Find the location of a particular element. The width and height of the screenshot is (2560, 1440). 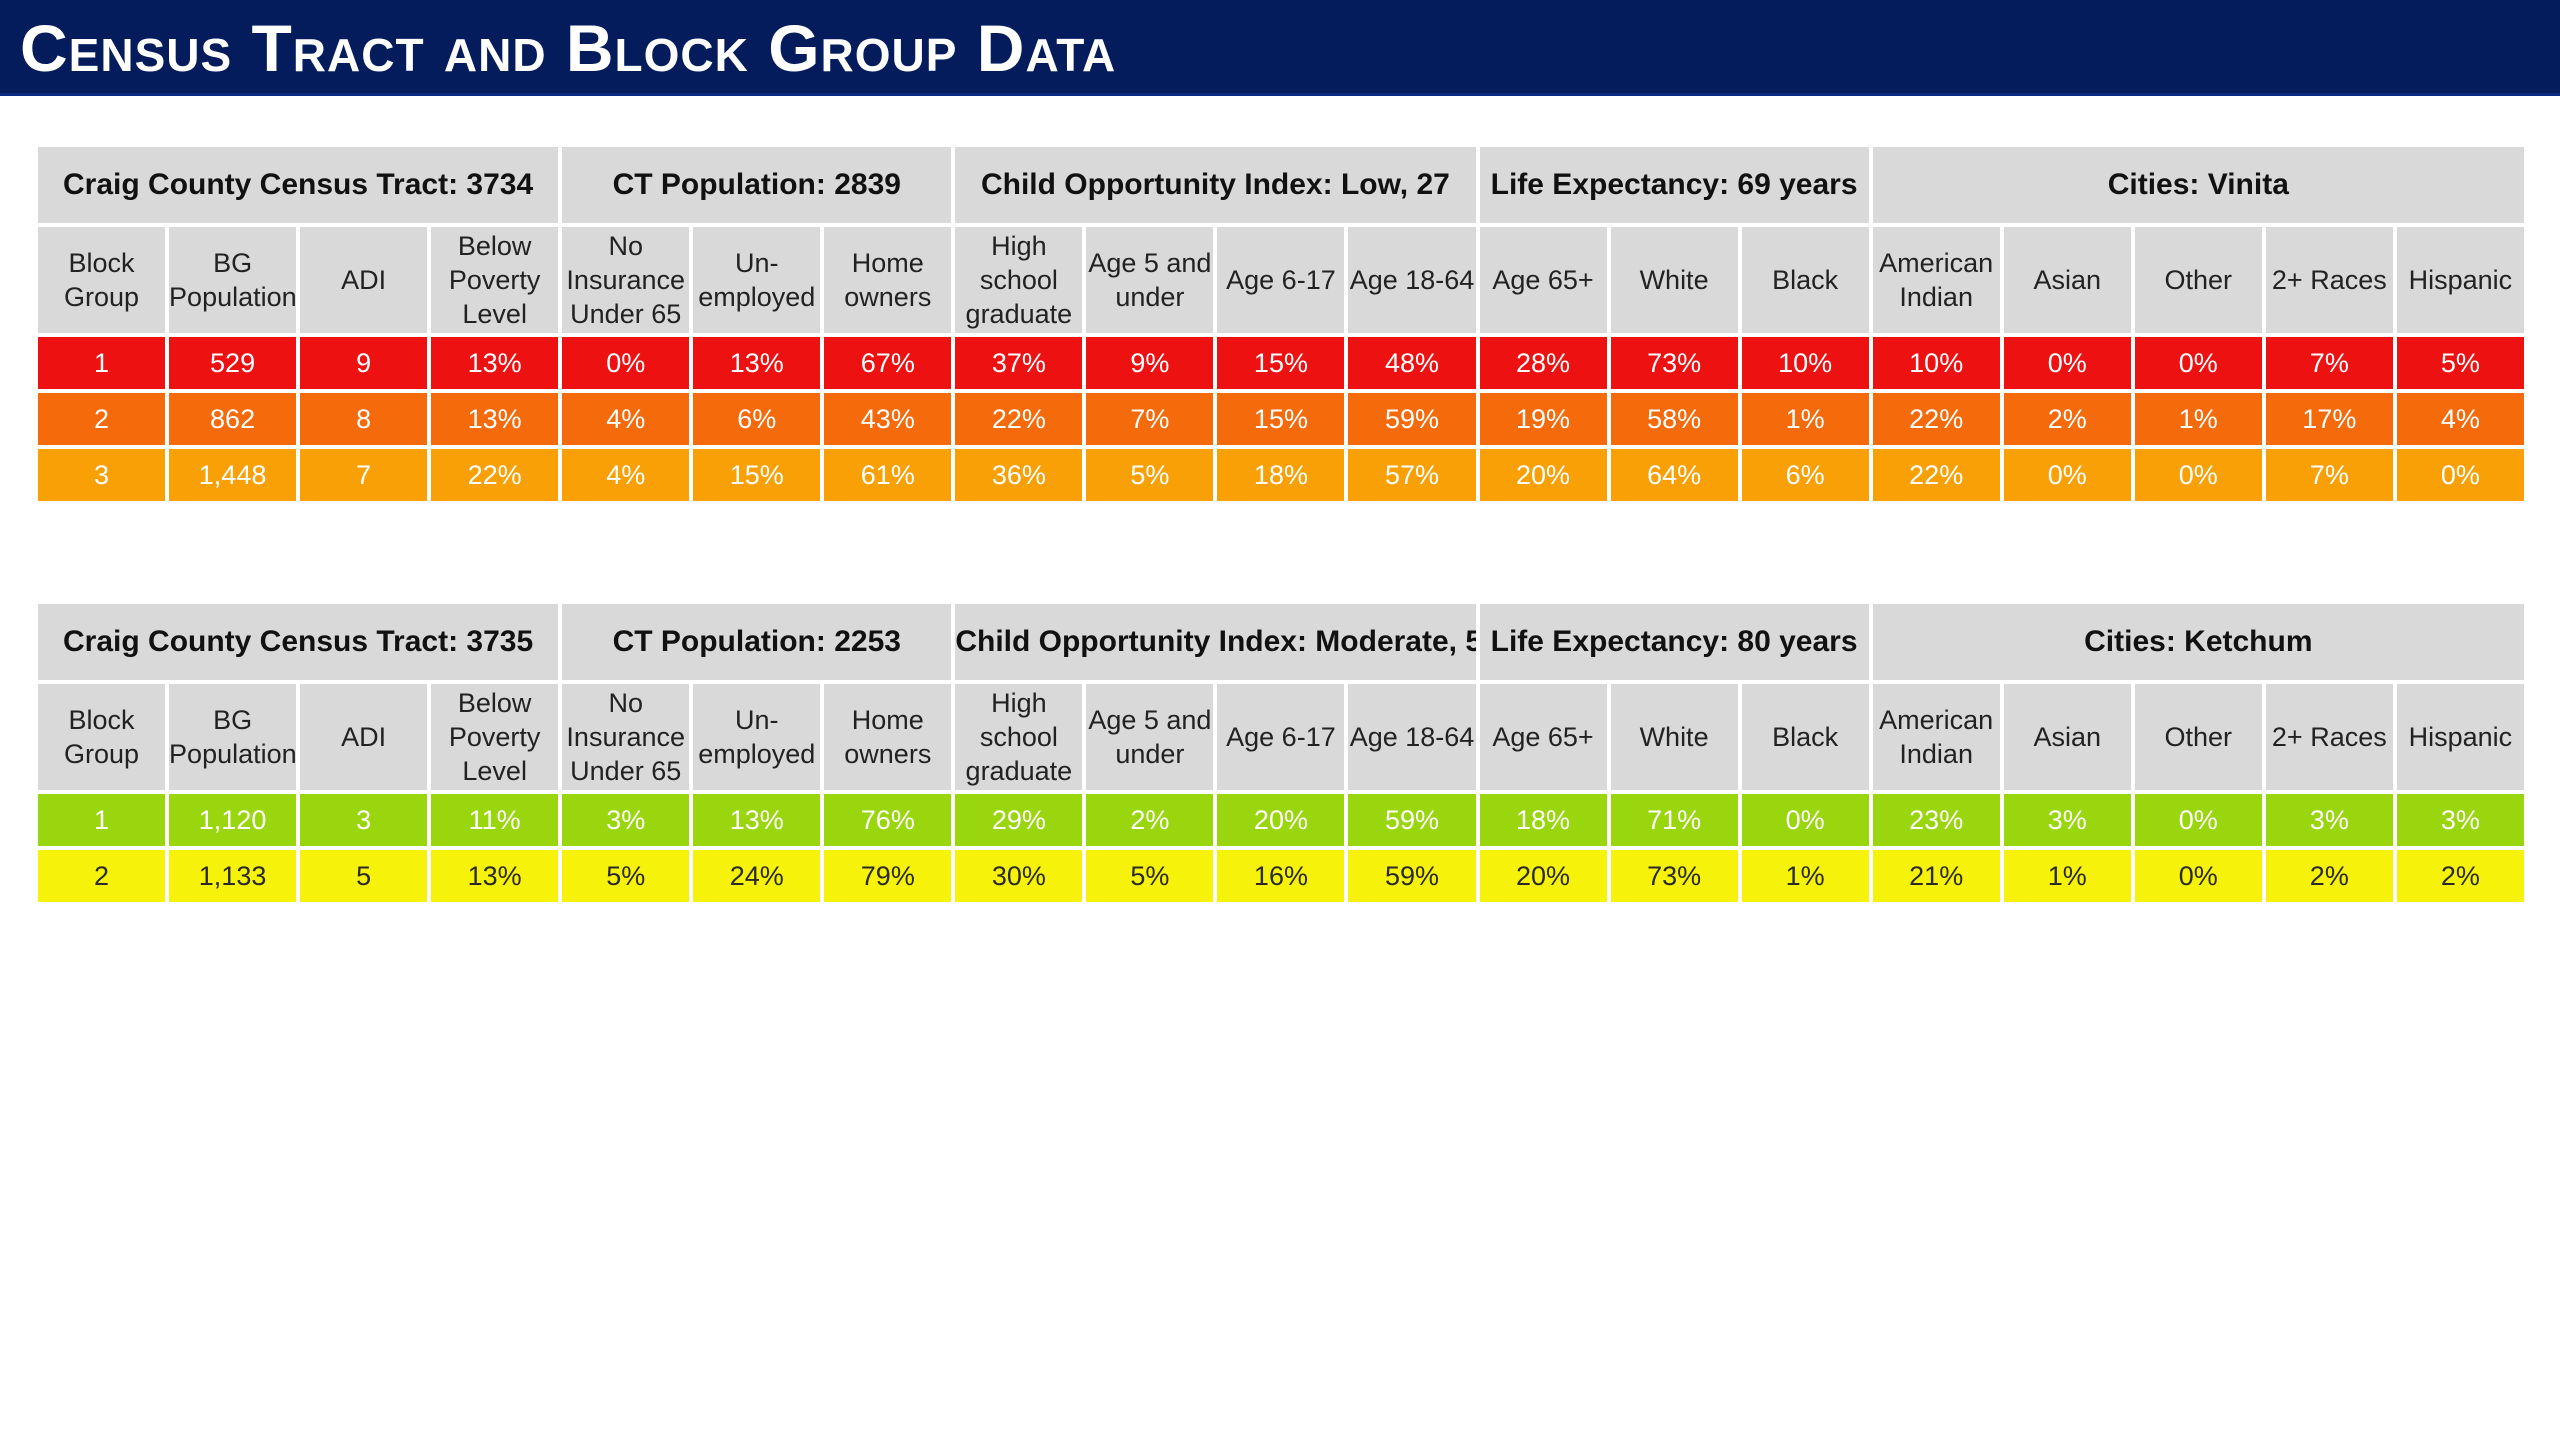

table-cell: 23% is located at coordinates (1936, 820).